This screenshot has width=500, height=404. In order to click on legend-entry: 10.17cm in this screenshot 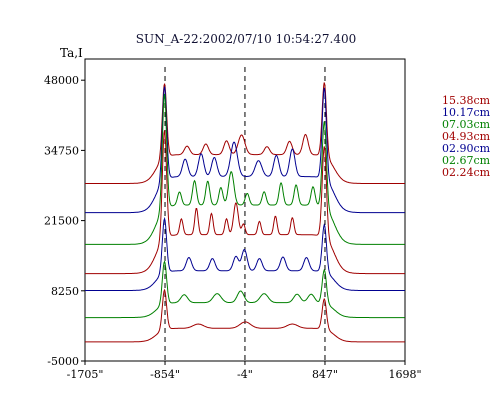, I will do `click(466, 112)`.